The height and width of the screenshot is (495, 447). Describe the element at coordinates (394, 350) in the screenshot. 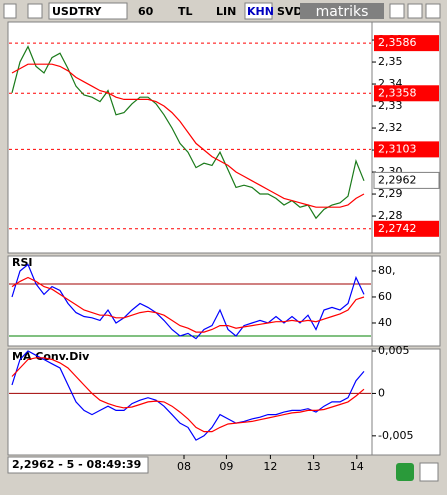

I see `y-tick-label: 0,005` at that location.